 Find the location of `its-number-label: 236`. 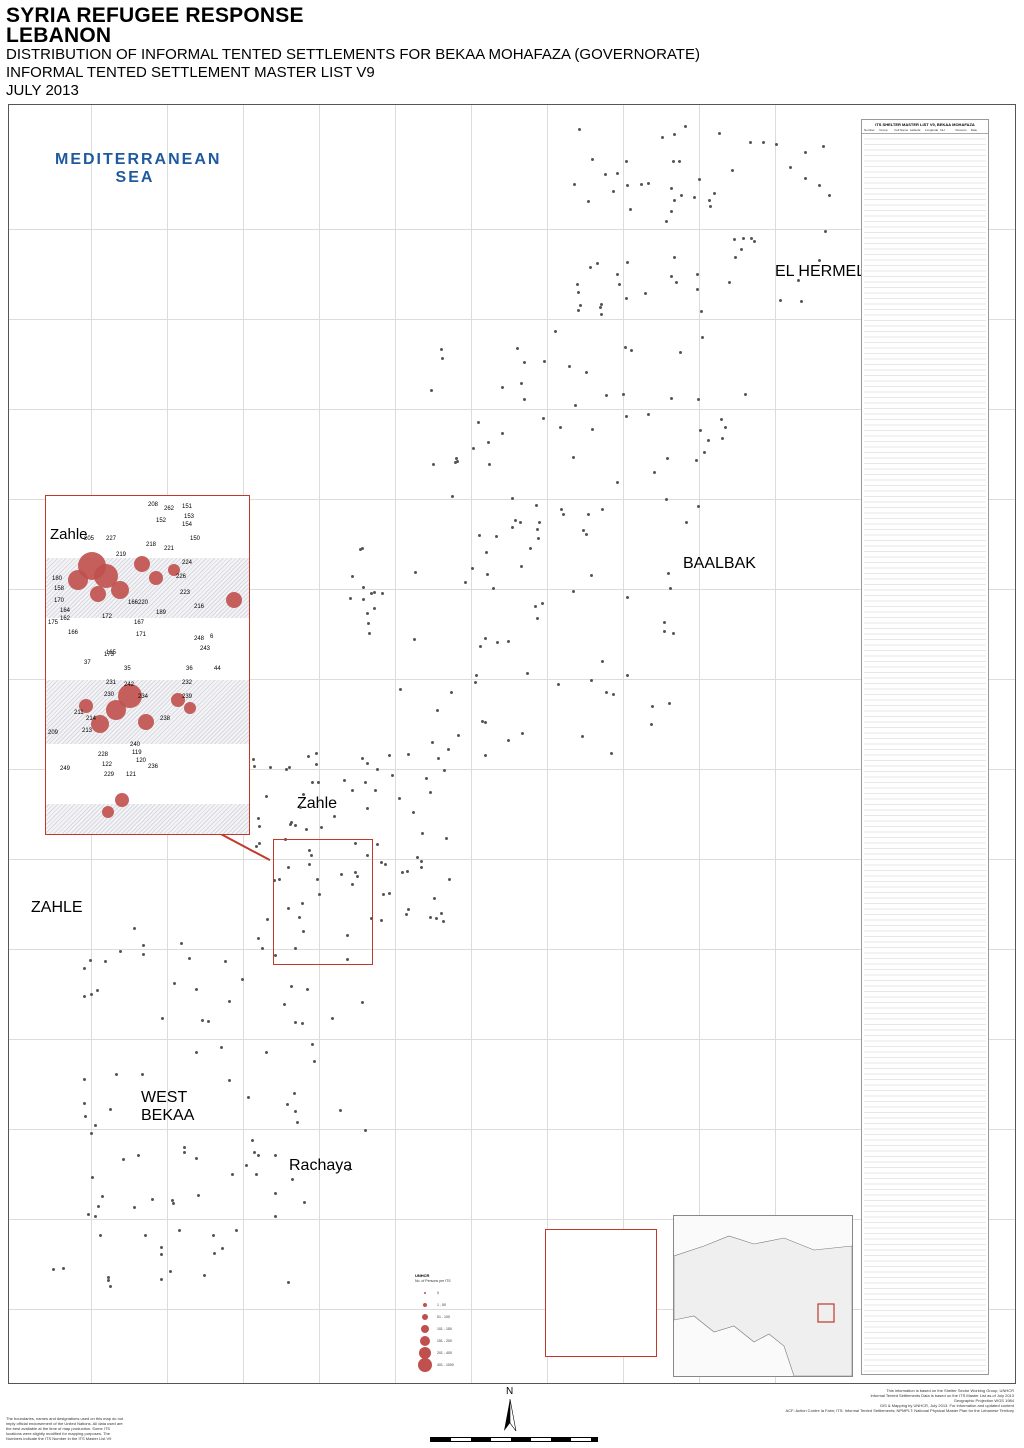

its-number-label: 236 is located at coordinates (153, 767).